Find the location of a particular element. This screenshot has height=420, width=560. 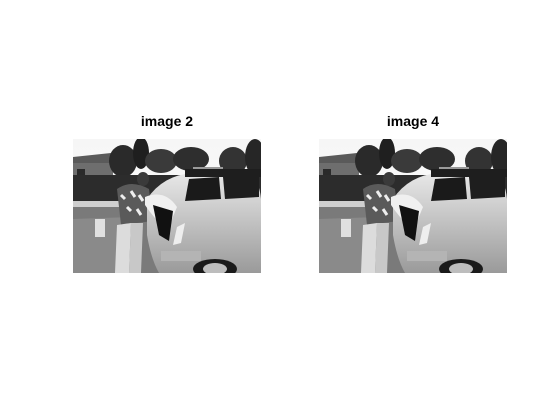

image-panel-1: image 2 is located at coordinates (167, 191).